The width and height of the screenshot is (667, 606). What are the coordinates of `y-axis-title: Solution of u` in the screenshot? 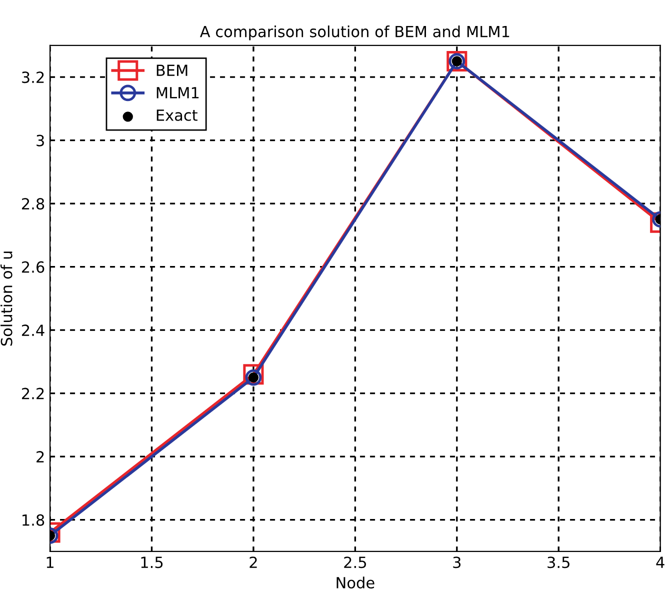 It's located at (6, 299).